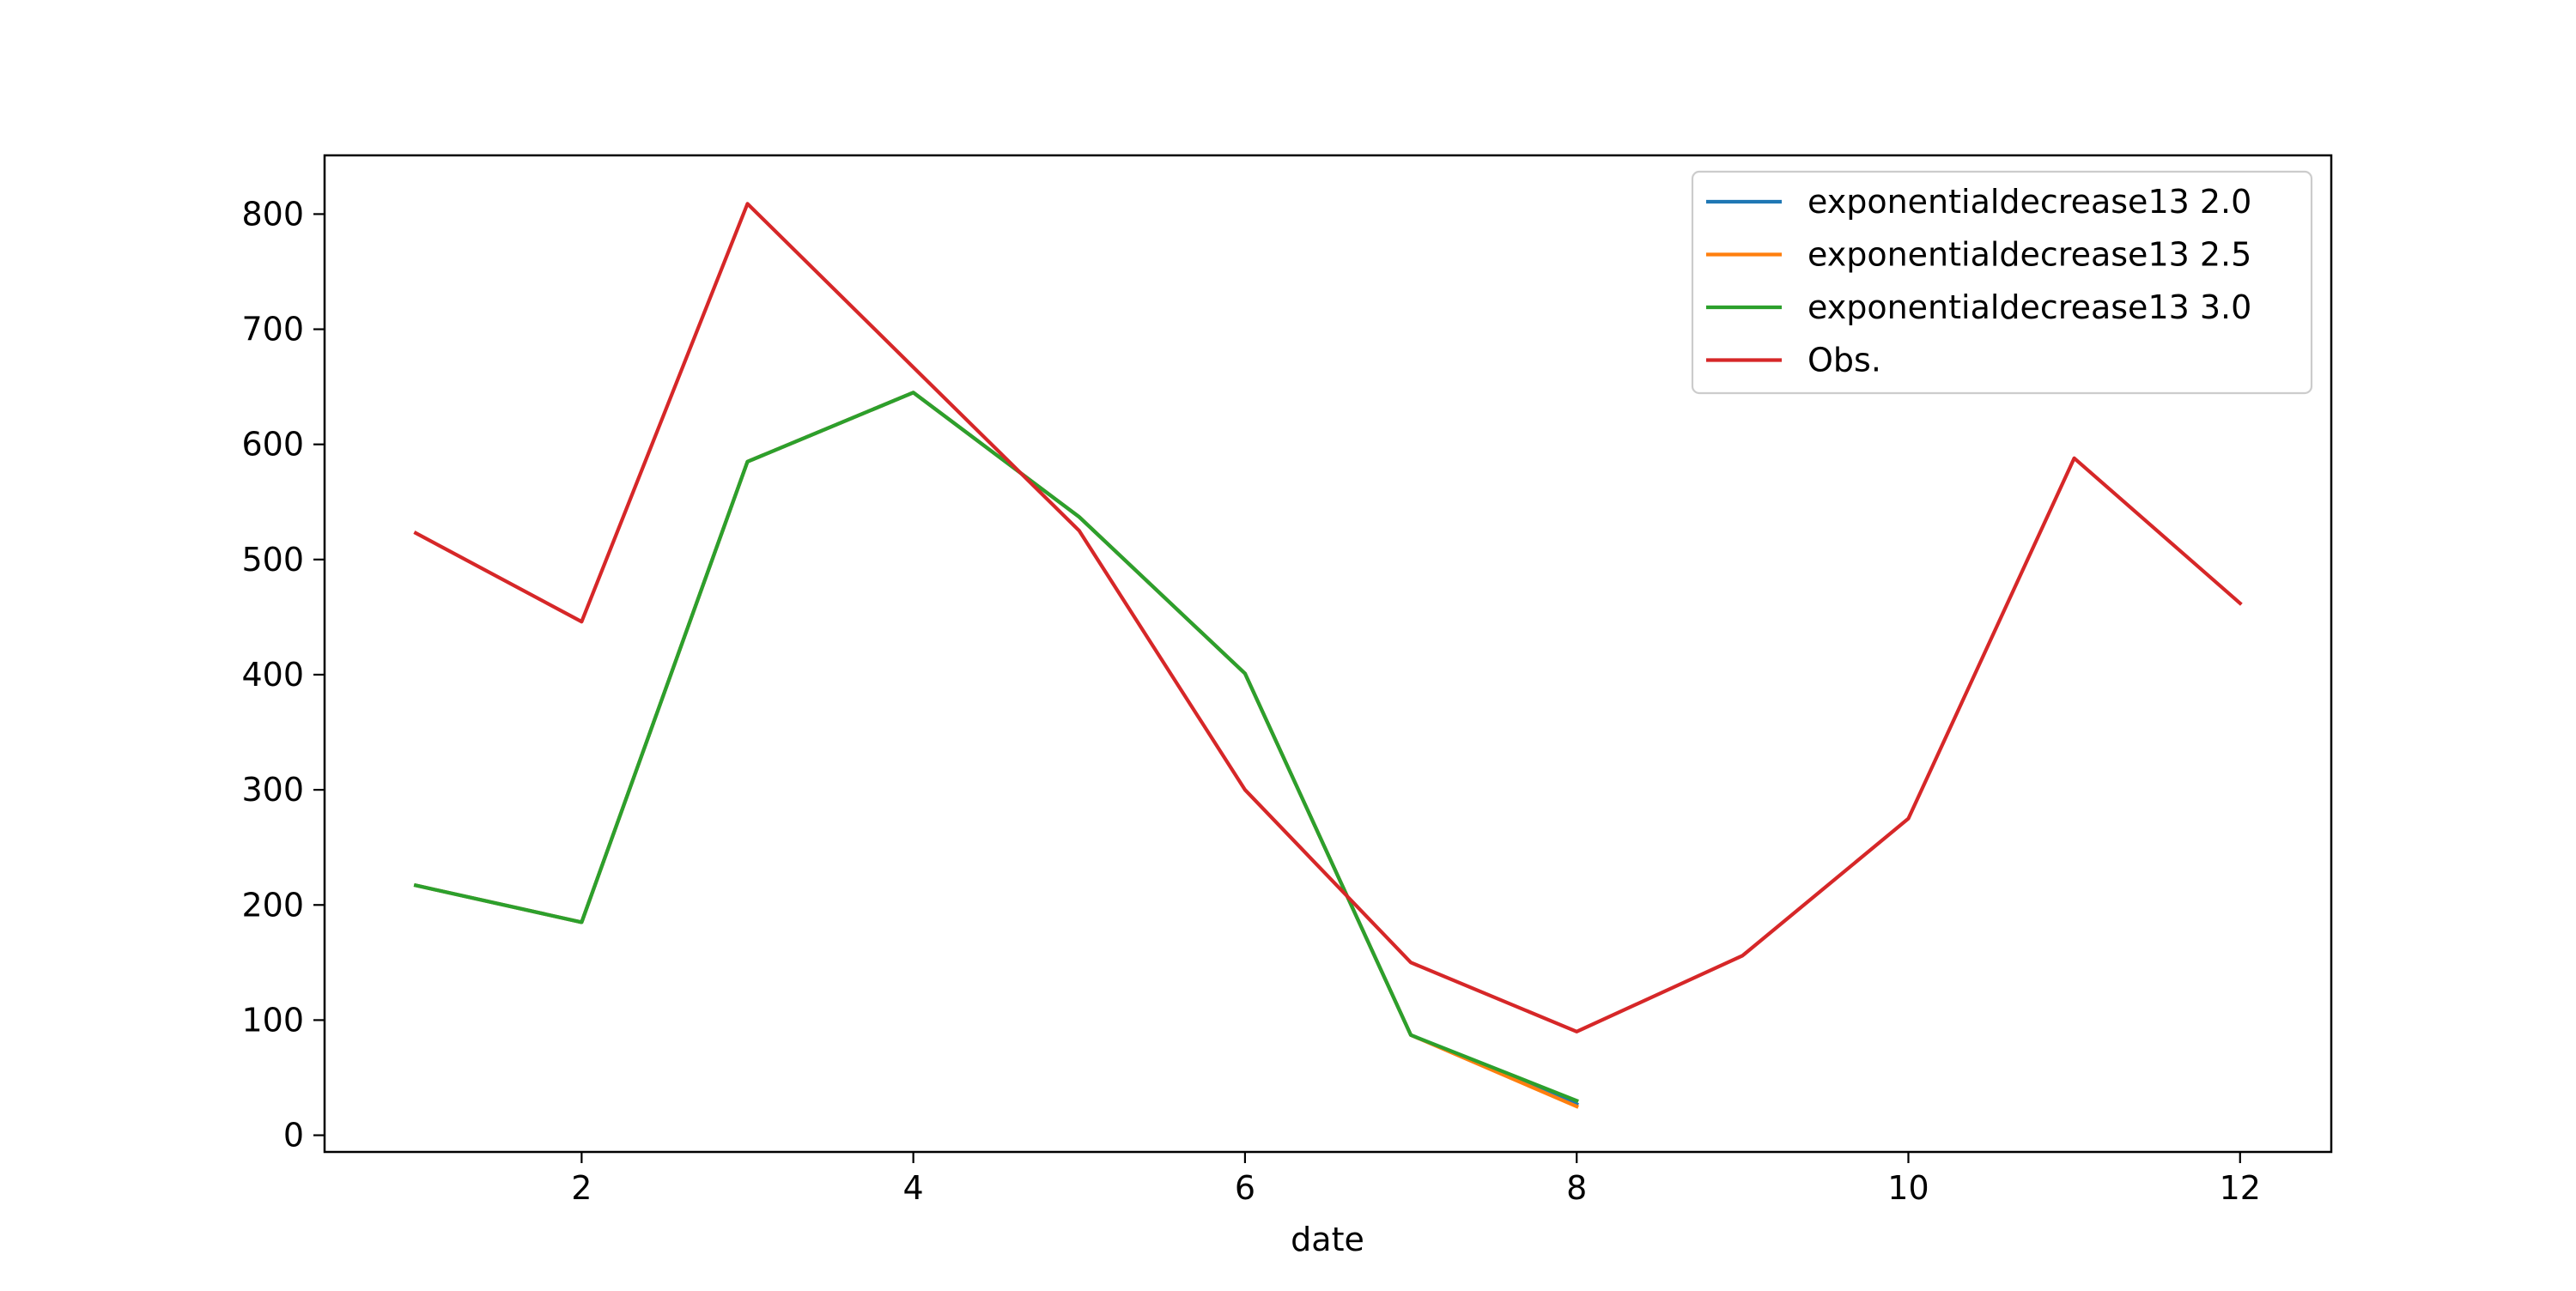 The image size is (2576, 1291). Describe the element at coordinates (914, 1188) in the screenshot. I see `x-tick-label: 4` at that location.